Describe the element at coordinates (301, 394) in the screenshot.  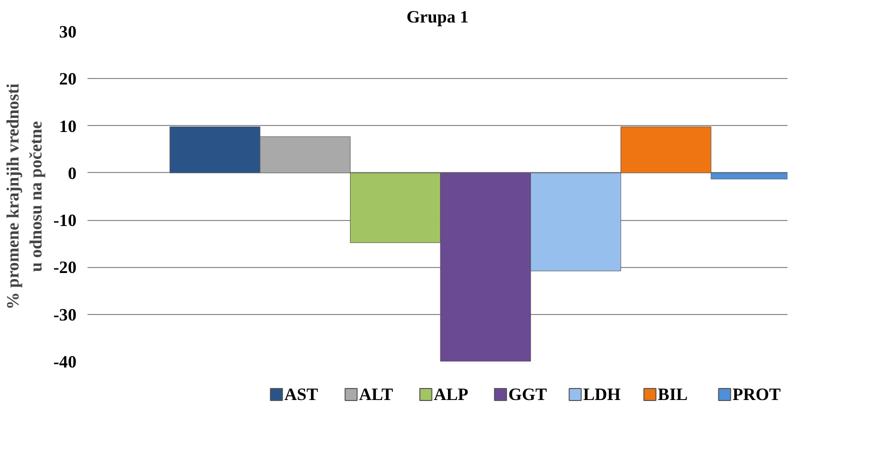
I see `legend-label: AST` at that location.